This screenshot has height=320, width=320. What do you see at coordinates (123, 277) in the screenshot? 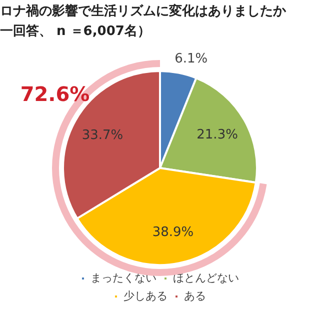
I see `legend-label: まったくない` at bounding box center [123, 277].